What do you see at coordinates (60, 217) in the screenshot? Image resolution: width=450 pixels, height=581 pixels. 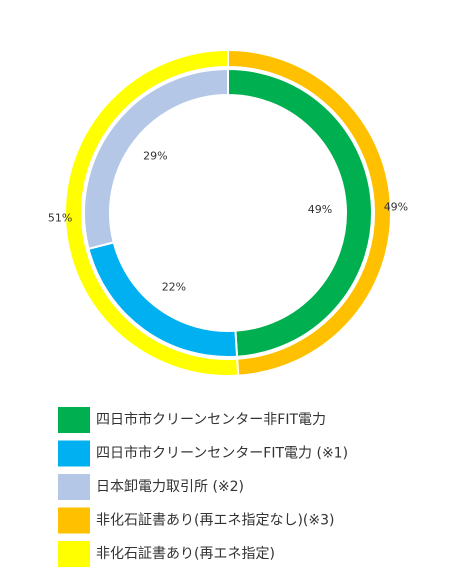 I see `data-label: 51%` at bounding box center [60, 217].